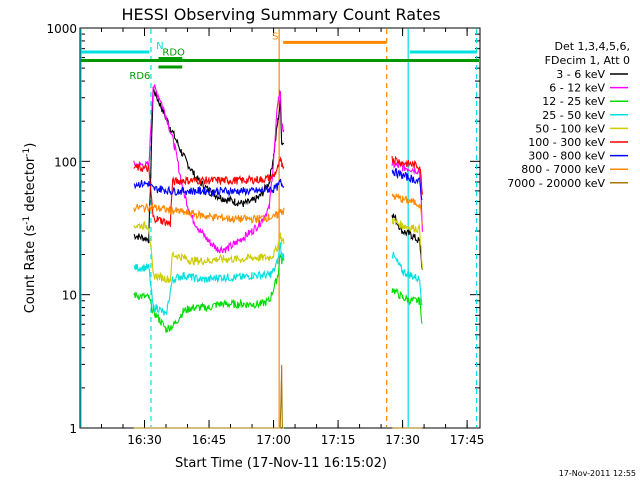 The height and width of the screenshot is (480, 640). Describe the element at coordinates (592, 46) in the screenshot. I see `legend-header-line-1: Det 1,3,4,5,6,` at that location.